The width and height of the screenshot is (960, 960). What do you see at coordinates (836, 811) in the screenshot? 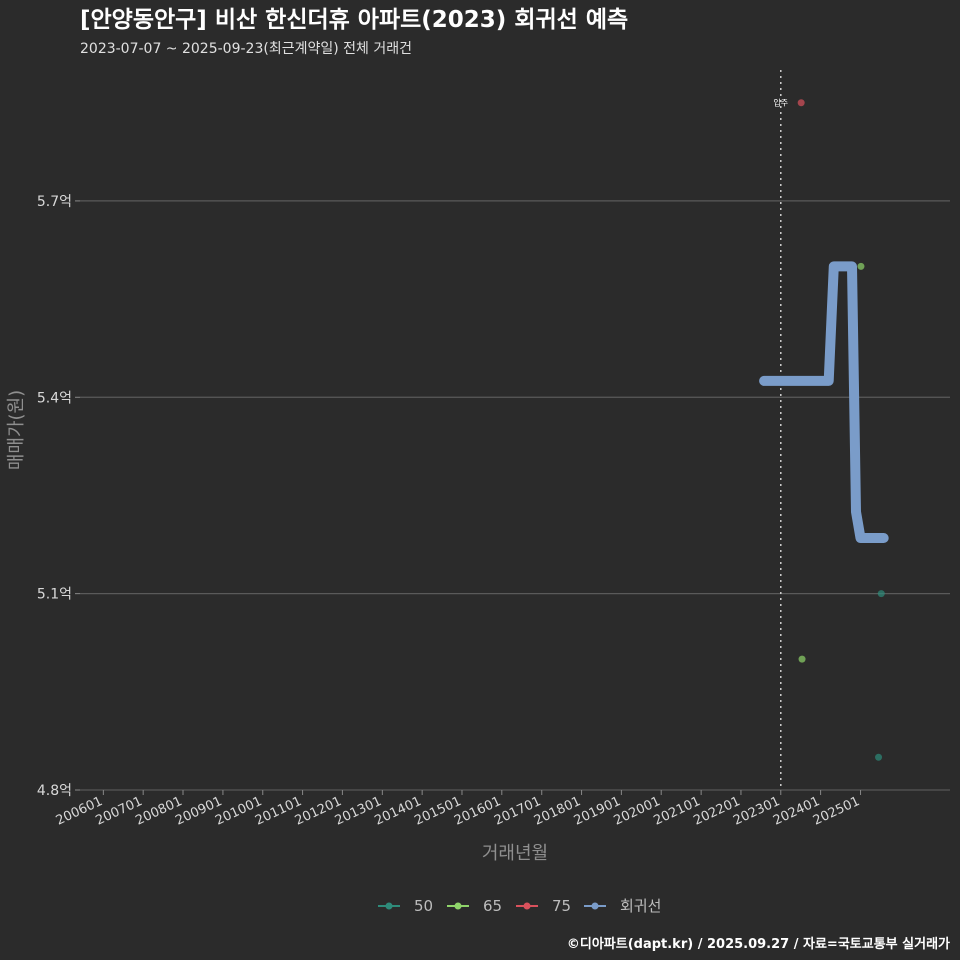
I see `x-tick-label: 202501` at bounding box center [836, 811].